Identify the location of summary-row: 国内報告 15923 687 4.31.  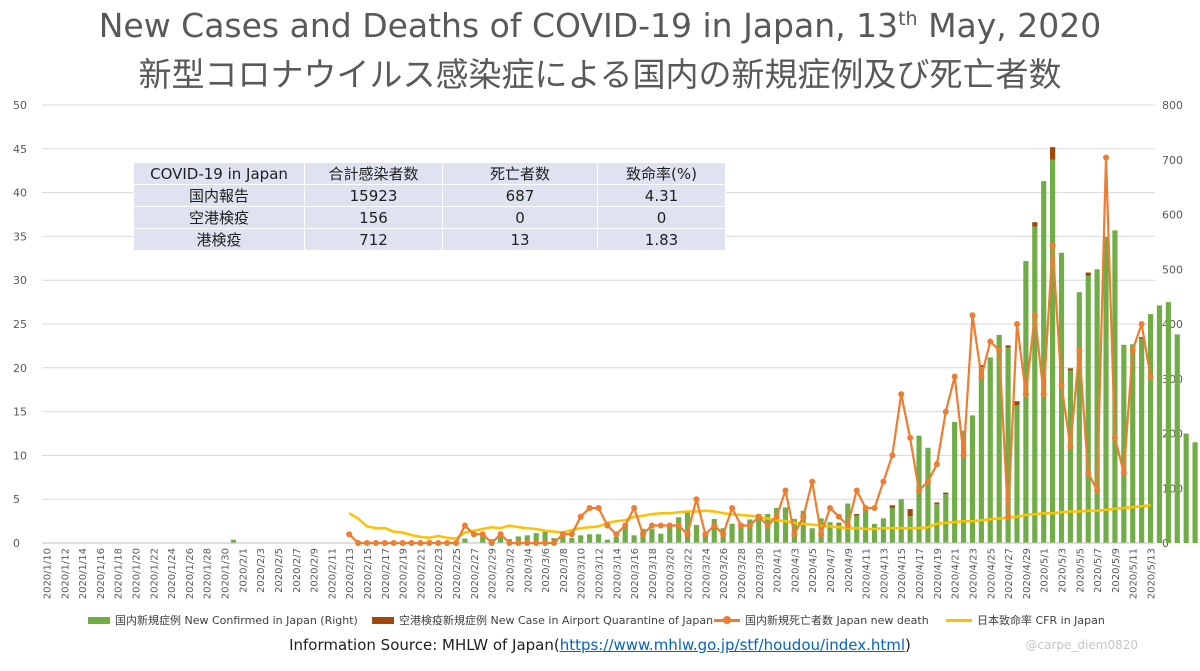
(429, 195).